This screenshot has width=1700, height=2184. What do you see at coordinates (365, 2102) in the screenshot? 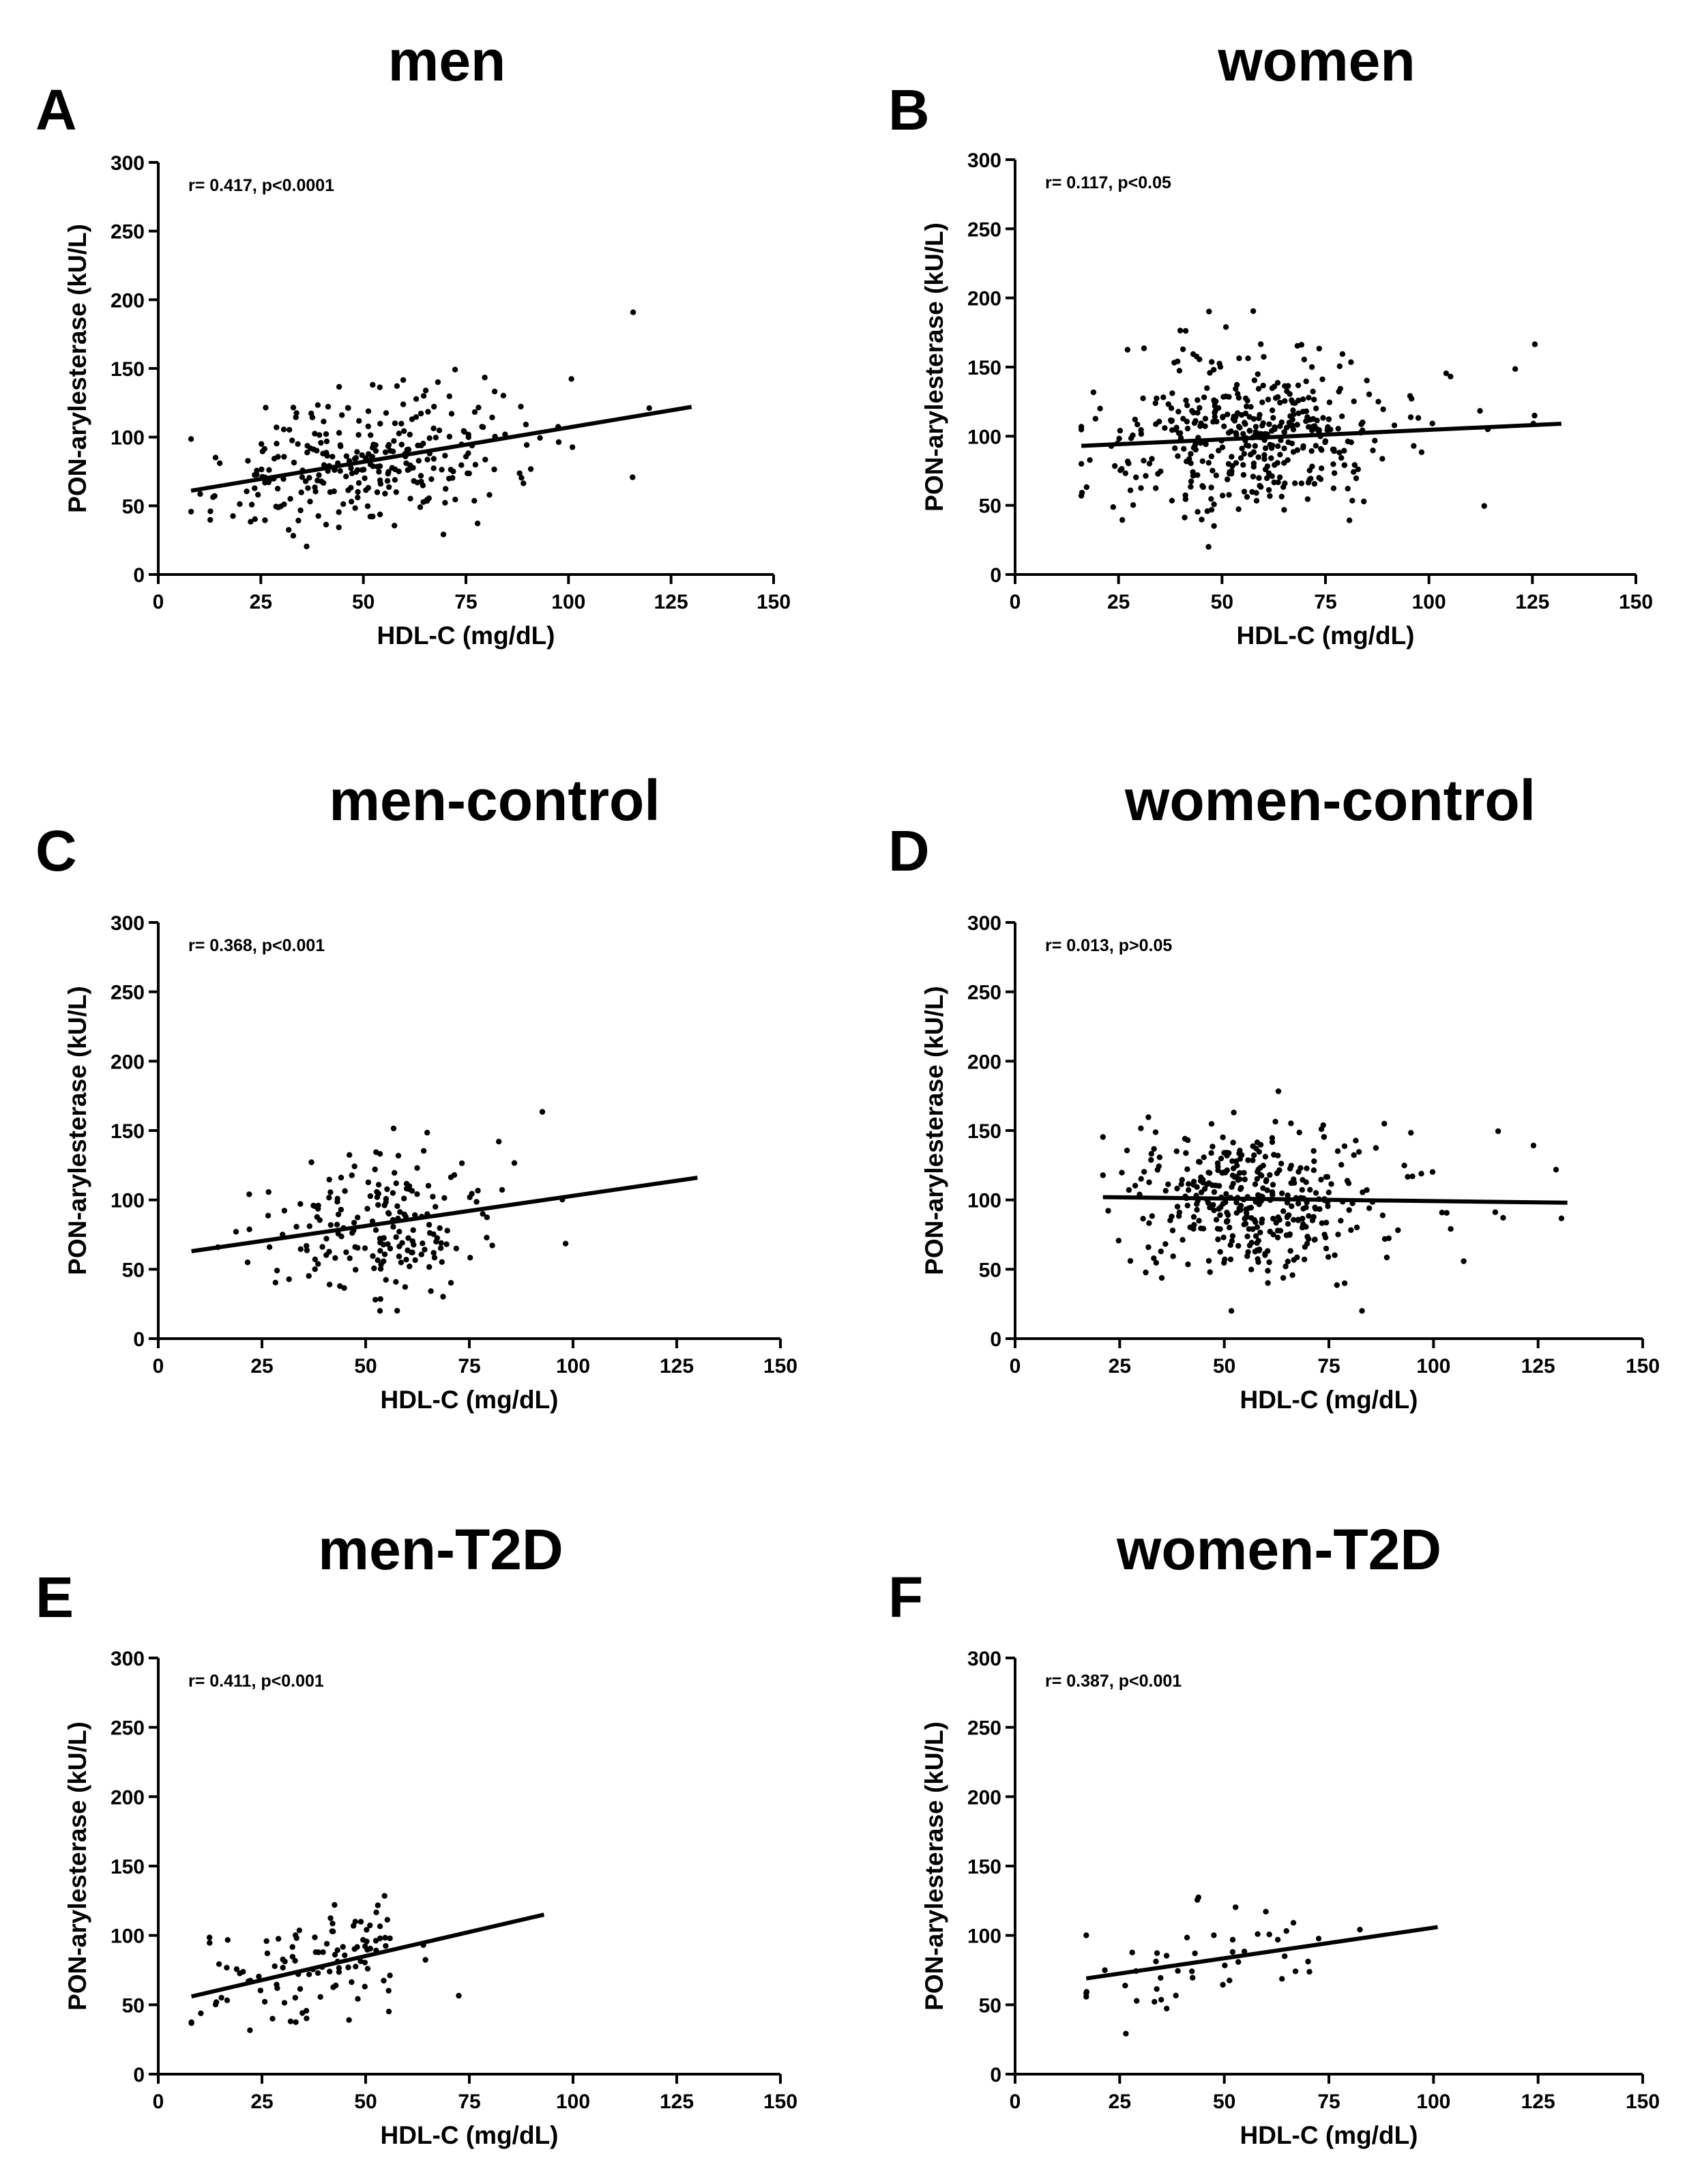
I see `x-tick-label: 50` at bounding box center [365, 2102].